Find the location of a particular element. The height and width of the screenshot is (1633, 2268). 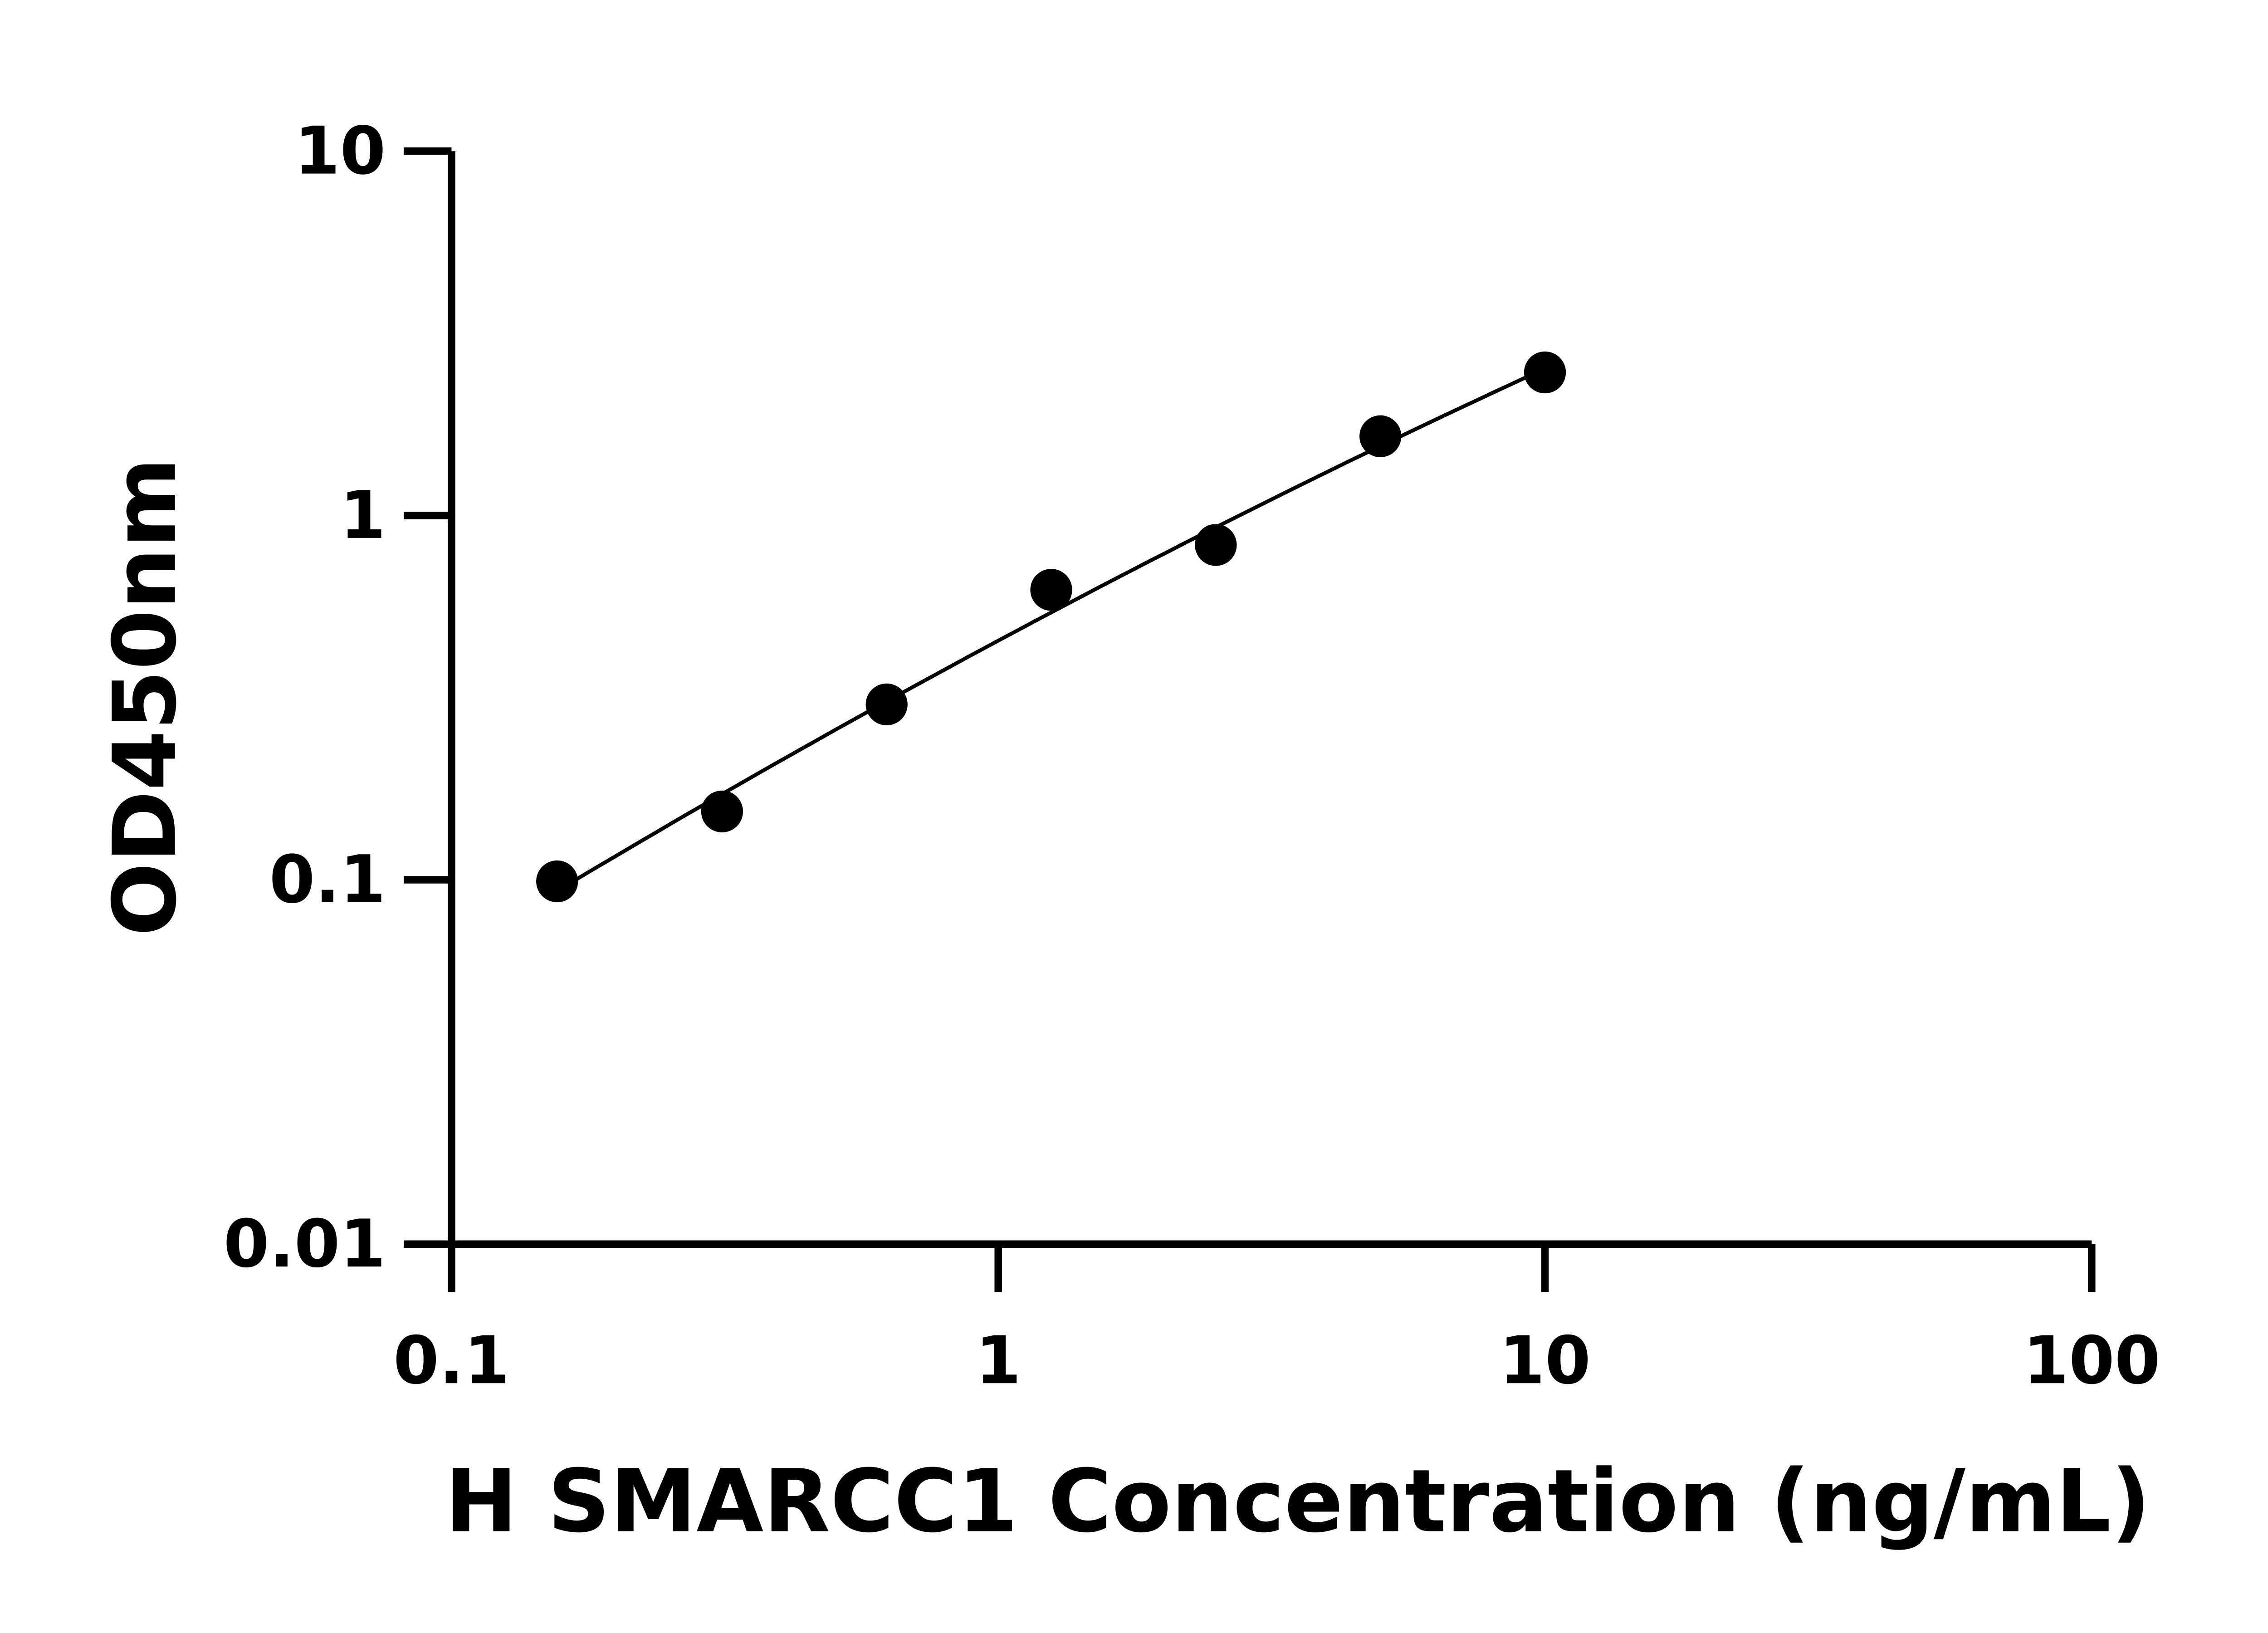

y-axis-label: OD450nm is located at coordinates (146, 697).